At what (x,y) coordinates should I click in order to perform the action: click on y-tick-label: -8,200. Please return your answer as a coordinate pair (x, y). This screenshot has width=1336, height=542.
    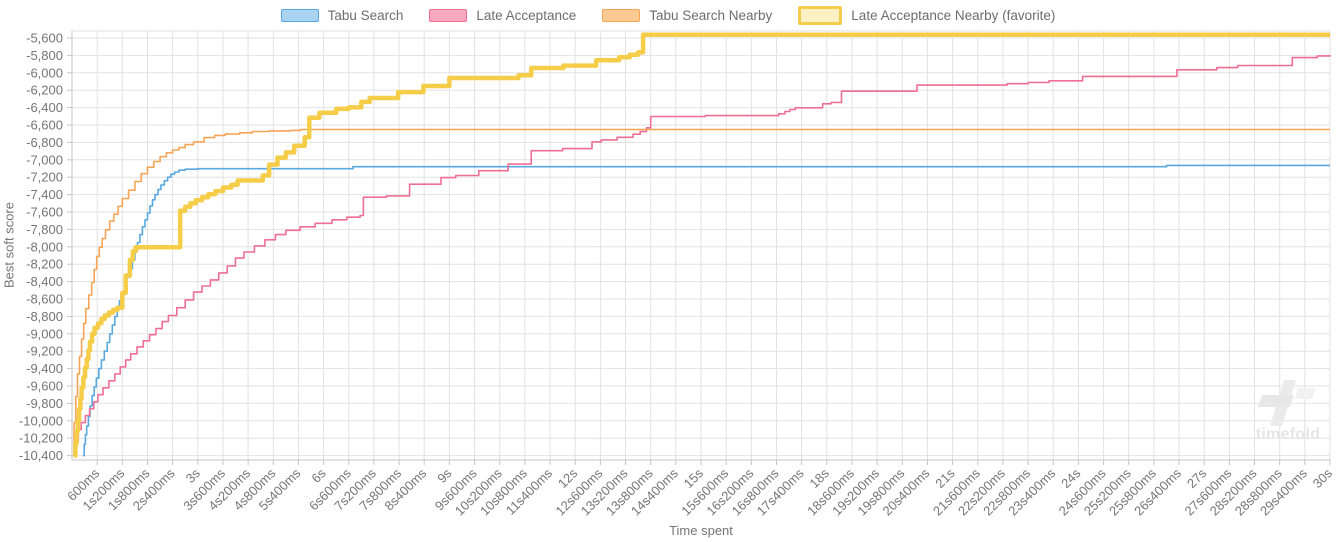
    Looking at the image, I should click on (44, 264).